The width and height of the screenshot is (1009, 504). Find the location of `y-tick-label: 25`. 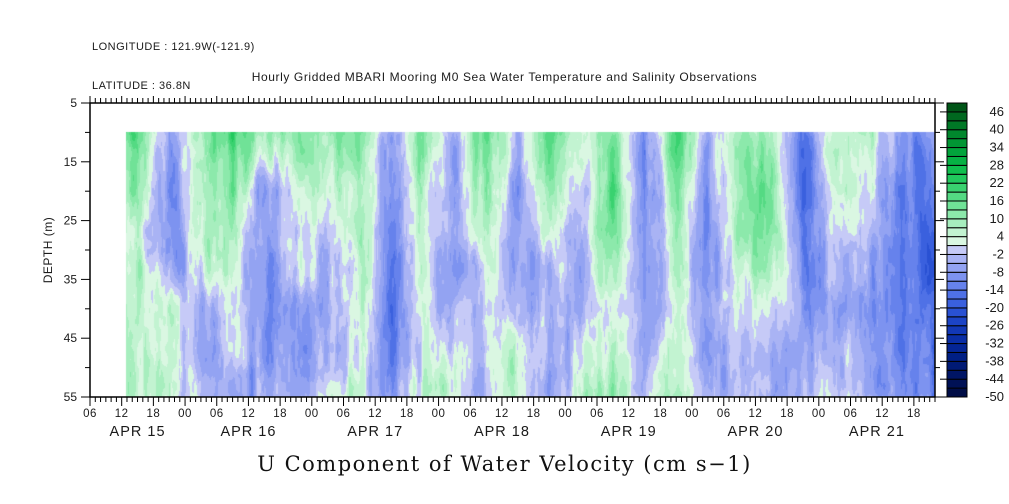

y-tick-label: 25 is located at coordinates (71, 221).